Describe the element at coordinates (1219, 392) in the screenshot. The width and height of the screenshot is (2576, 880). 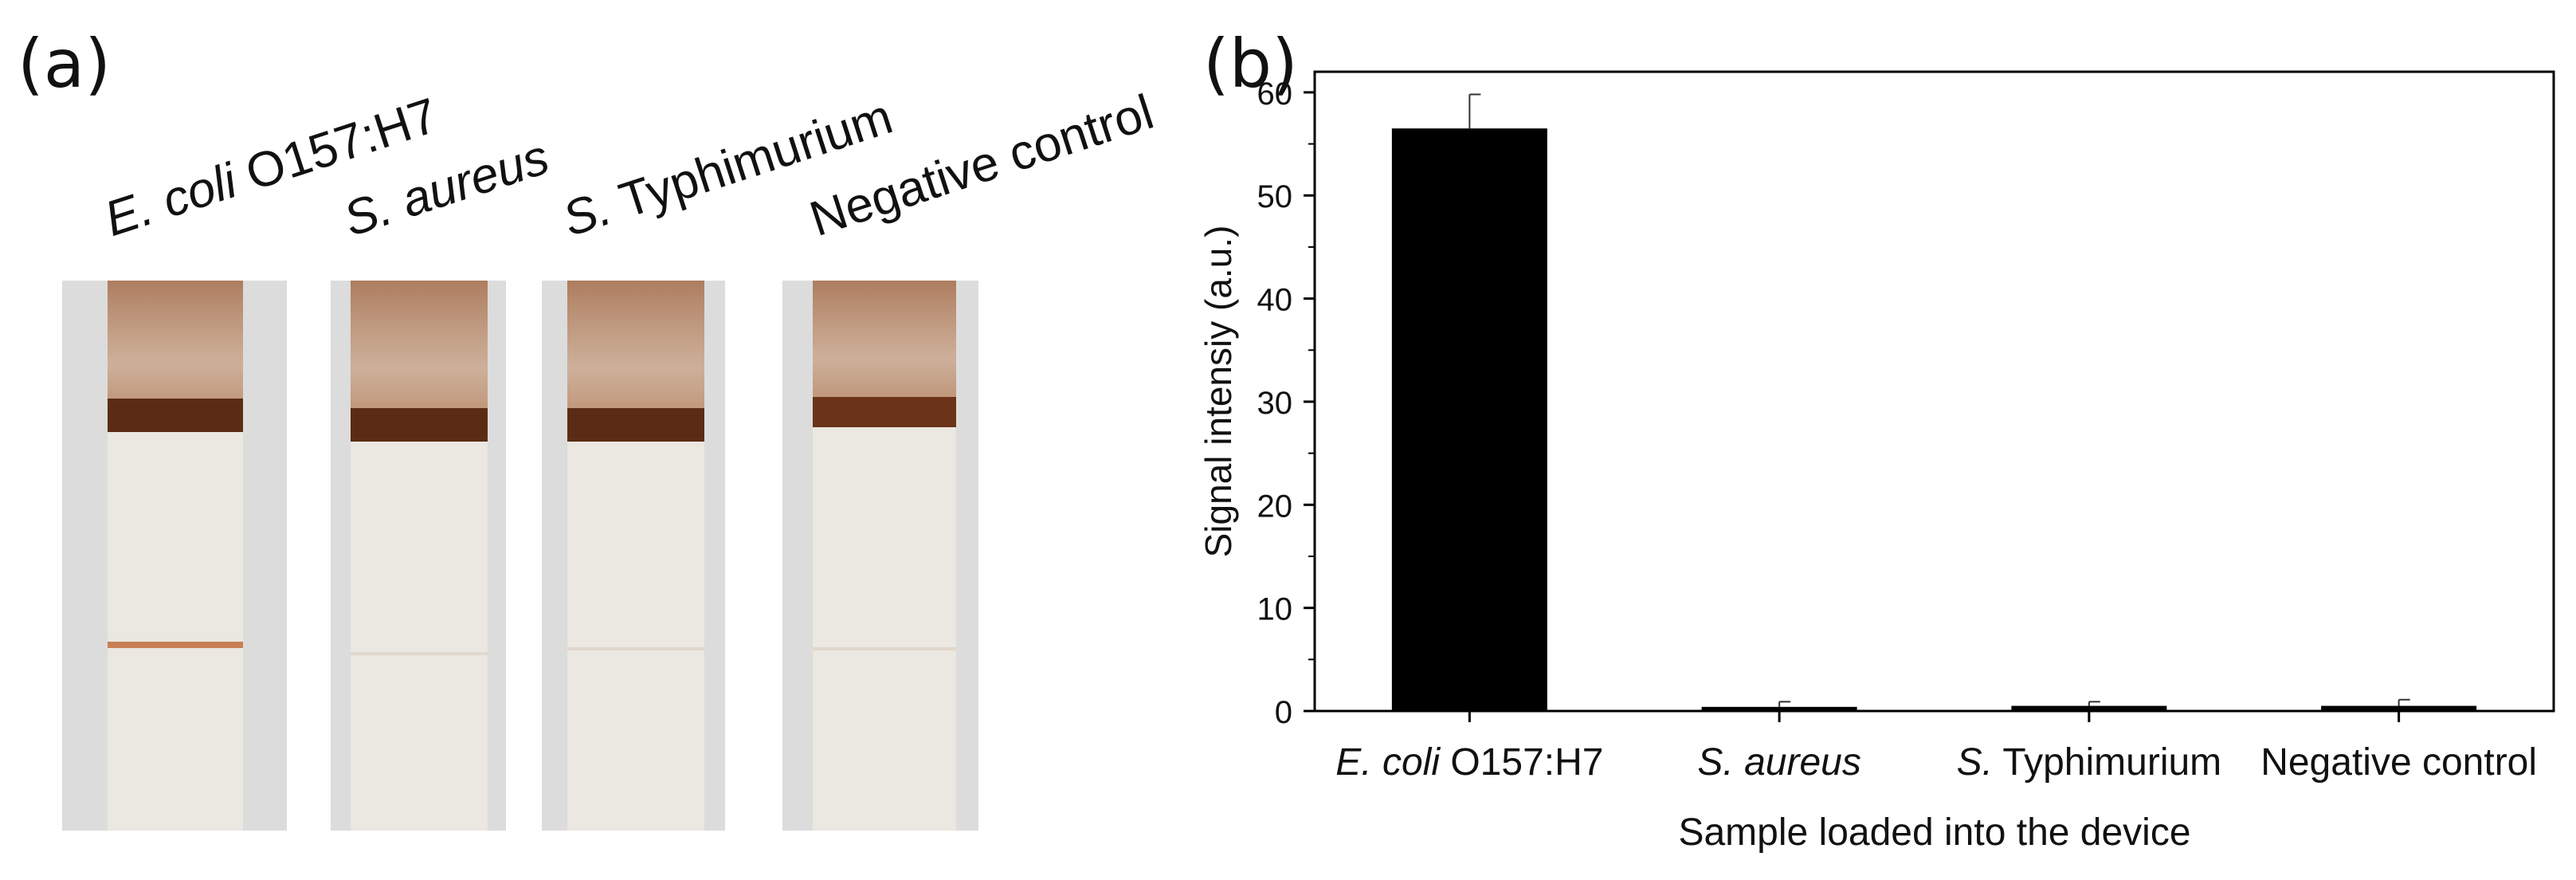
I see `y-axis-title: Signal intensiy (a.u.)` at that location.